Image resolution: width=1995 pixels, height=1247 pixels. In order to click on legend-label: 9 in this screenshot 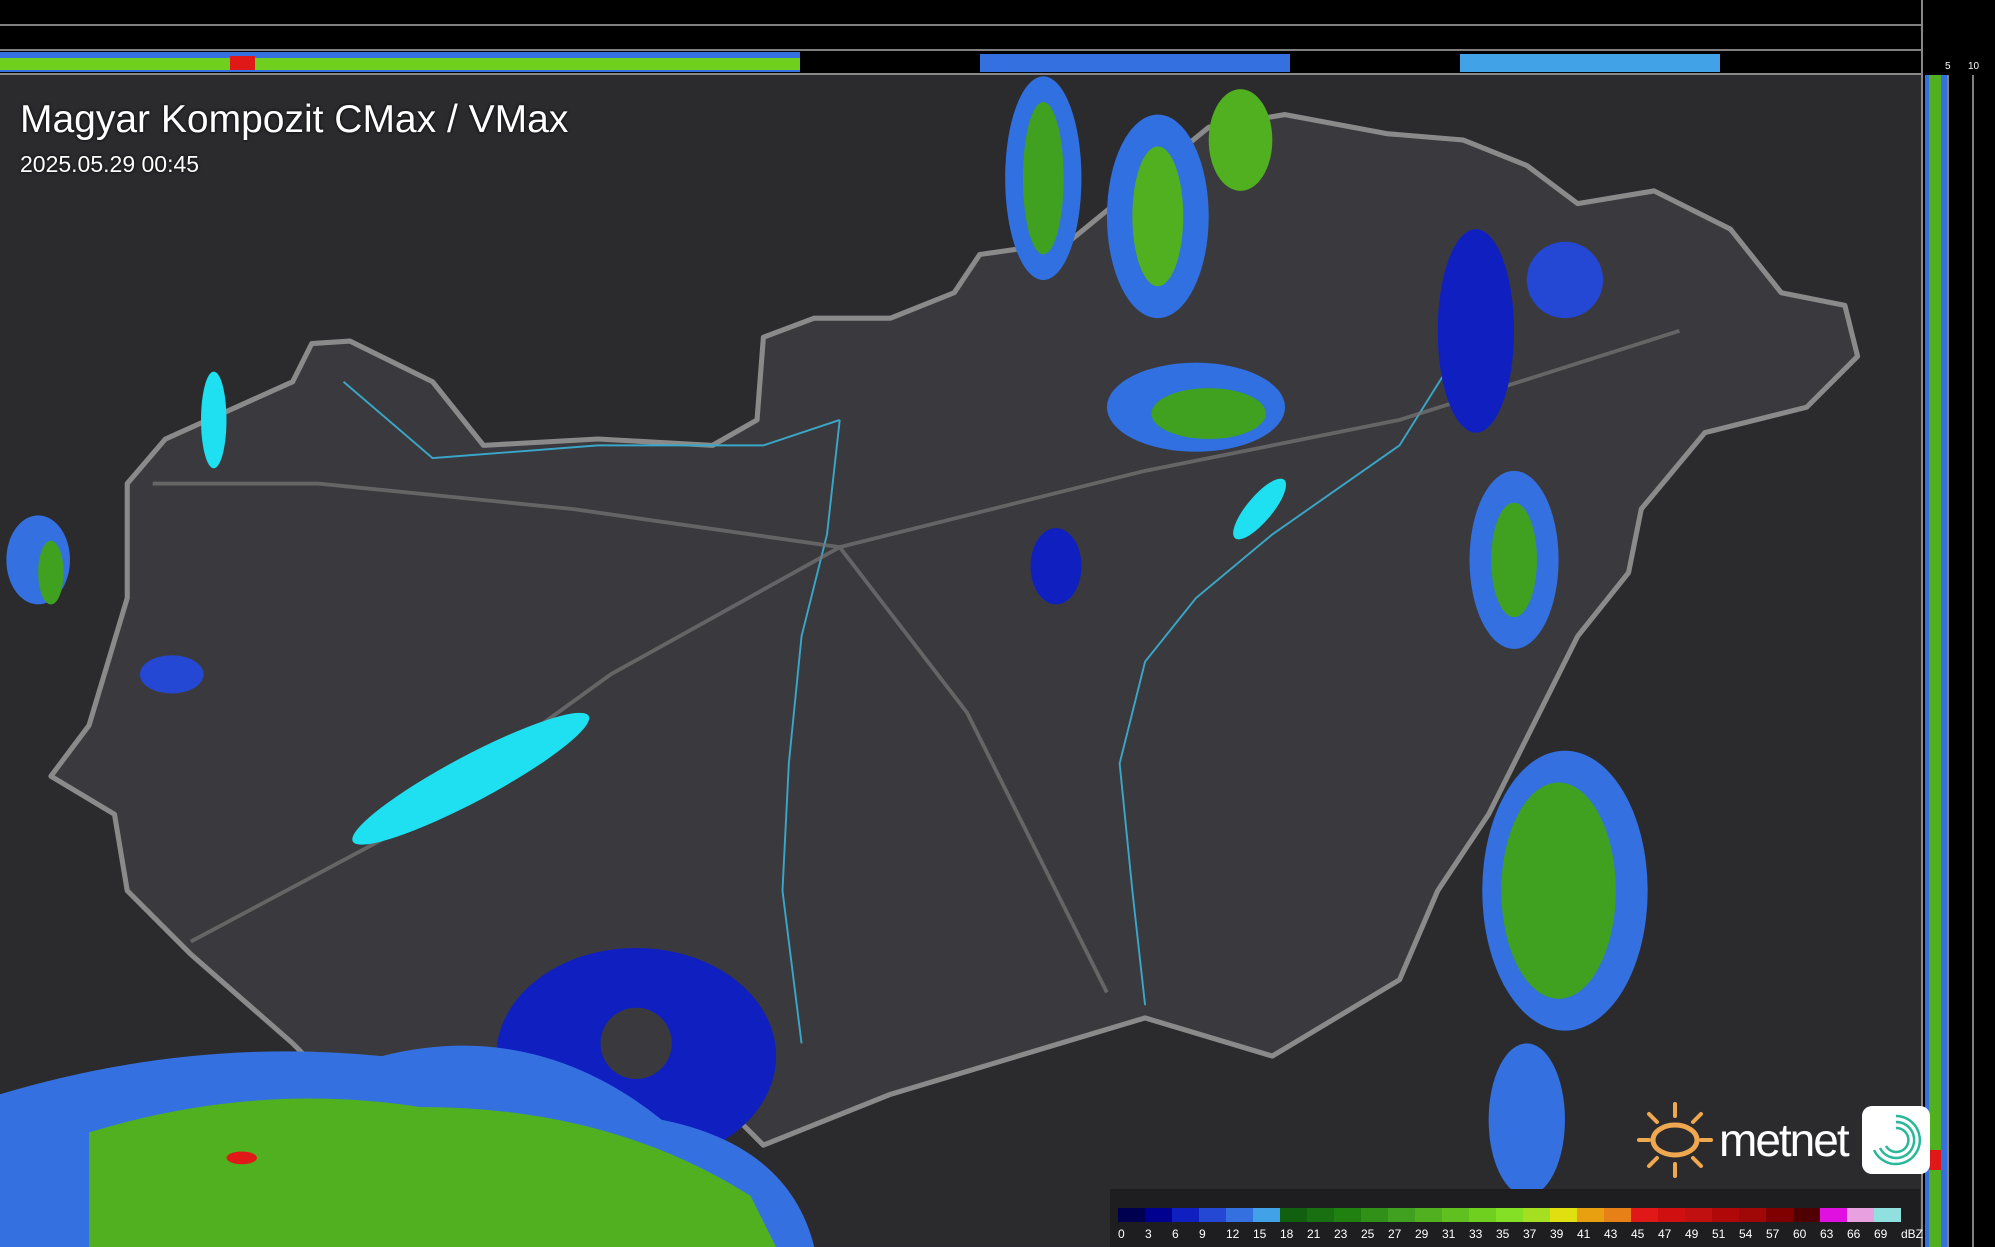, I will do `click(1202, 1234)`.